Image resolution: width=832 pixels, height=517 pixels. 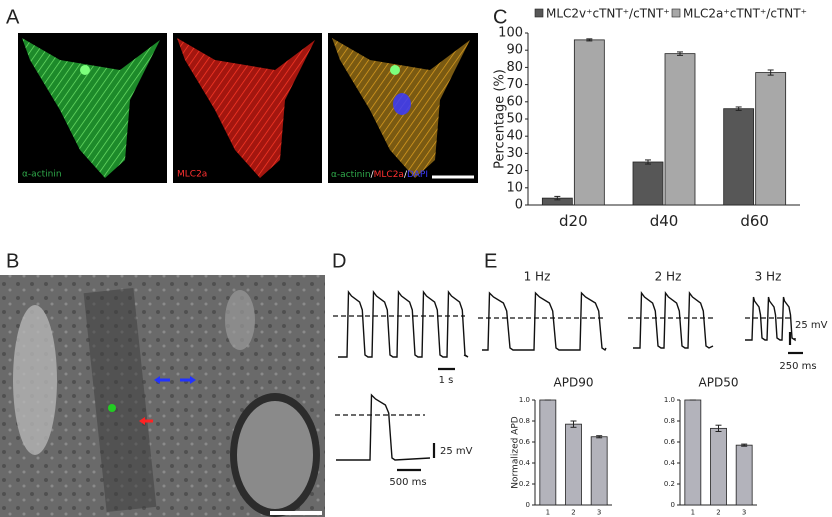 What do you see at coordinates (403, 388) in the screenshot?
I see `trace-panel-d: 1 s 25 mV 500 ms` at bounding box center [403, 388].